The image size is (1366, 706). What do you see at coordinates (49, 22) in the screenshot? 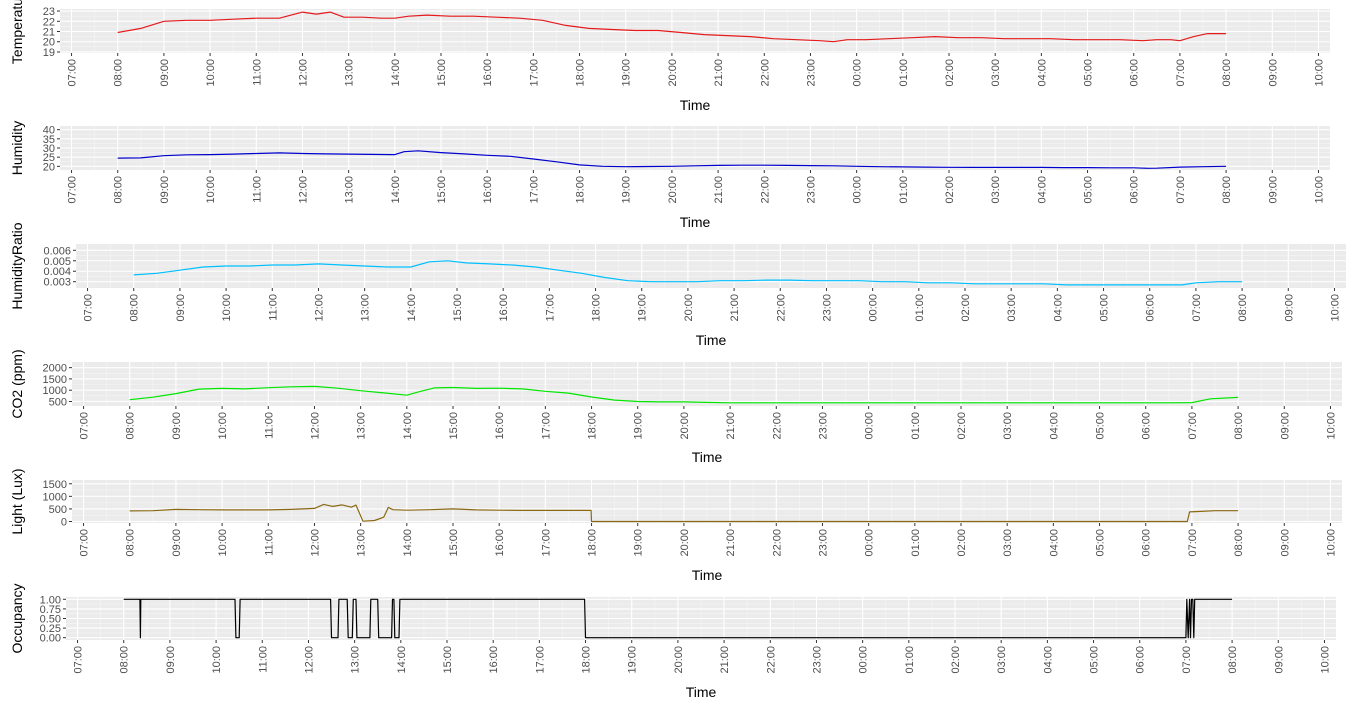
I see `y-tick-label: 22` at bounding box center [49, 22].